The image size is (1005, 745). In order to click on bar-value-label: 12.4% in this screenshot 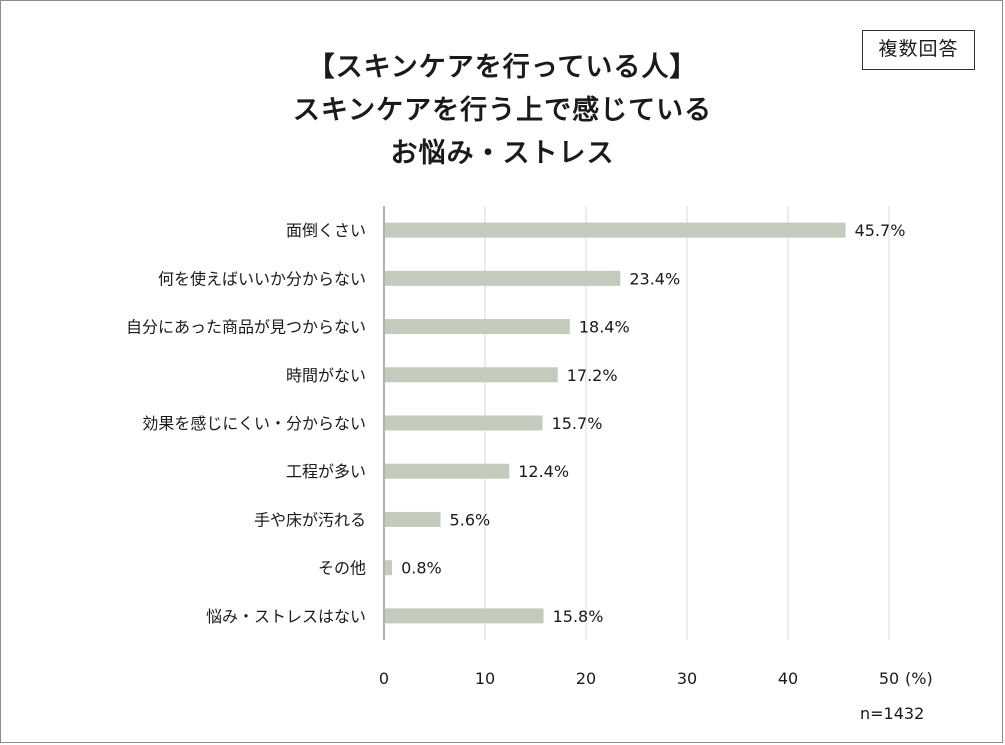, I will do `click(543, 471)`.